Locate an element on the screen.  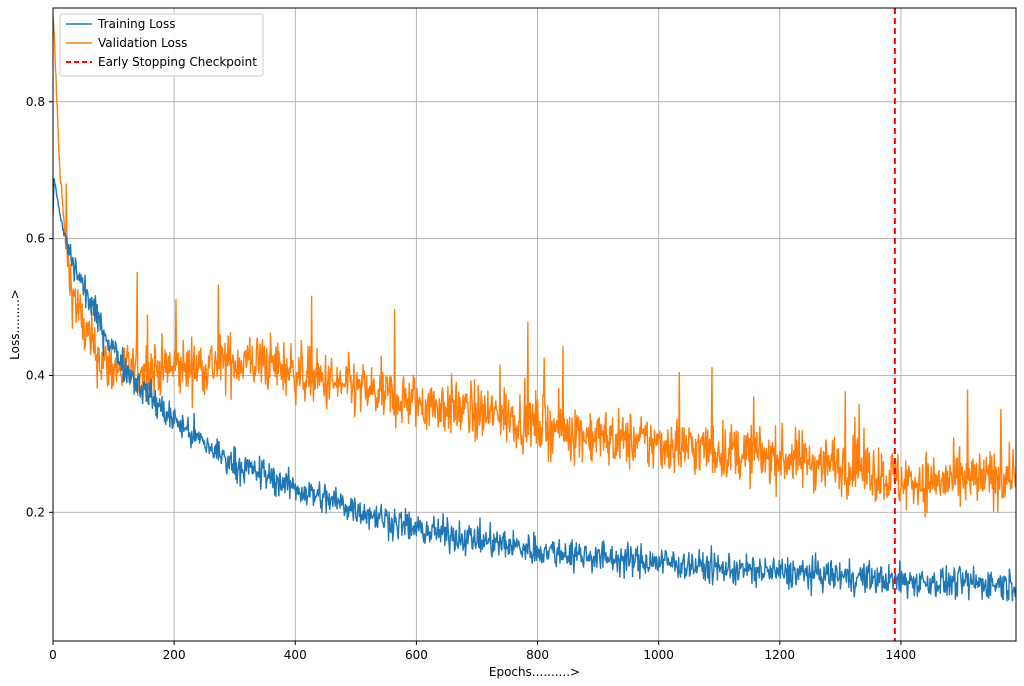
x-tick-label: 1400 is located at coordinates (901, 655).